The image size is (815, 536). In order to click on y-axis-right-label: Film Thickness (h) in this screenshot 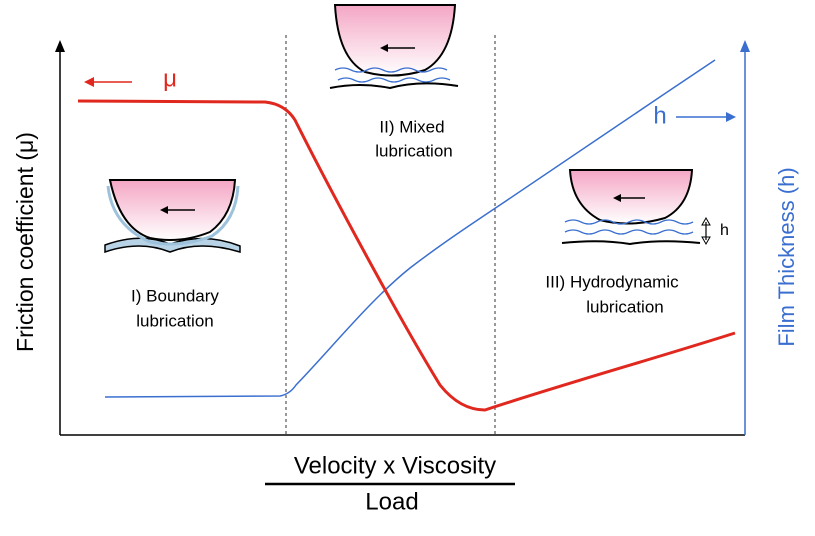, I will do `click(786, 256)`.